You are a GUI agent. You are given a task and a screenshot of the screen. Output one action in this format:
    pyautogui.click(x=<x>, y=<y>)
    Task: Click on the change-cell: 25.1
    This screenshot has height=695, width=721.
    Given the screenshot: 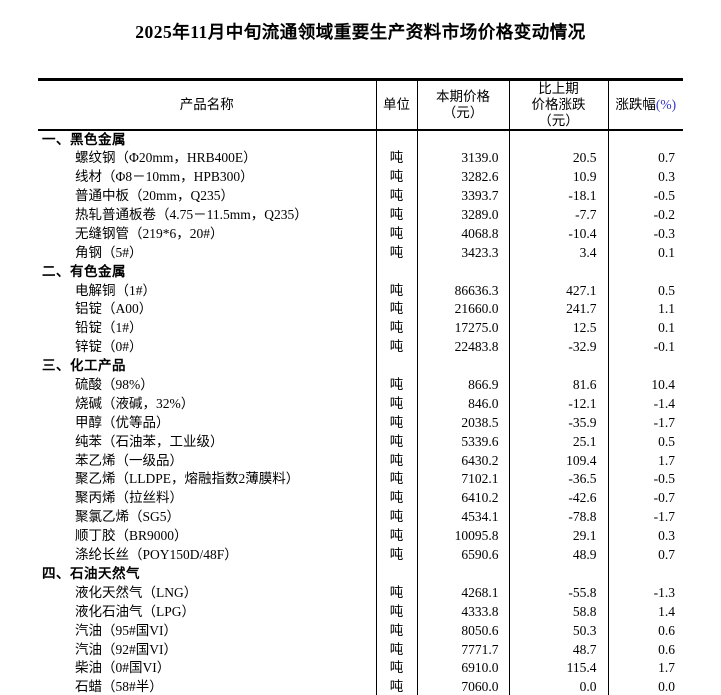 What is the action you would take?
    pyautogui.click(x=558, y=441)
    